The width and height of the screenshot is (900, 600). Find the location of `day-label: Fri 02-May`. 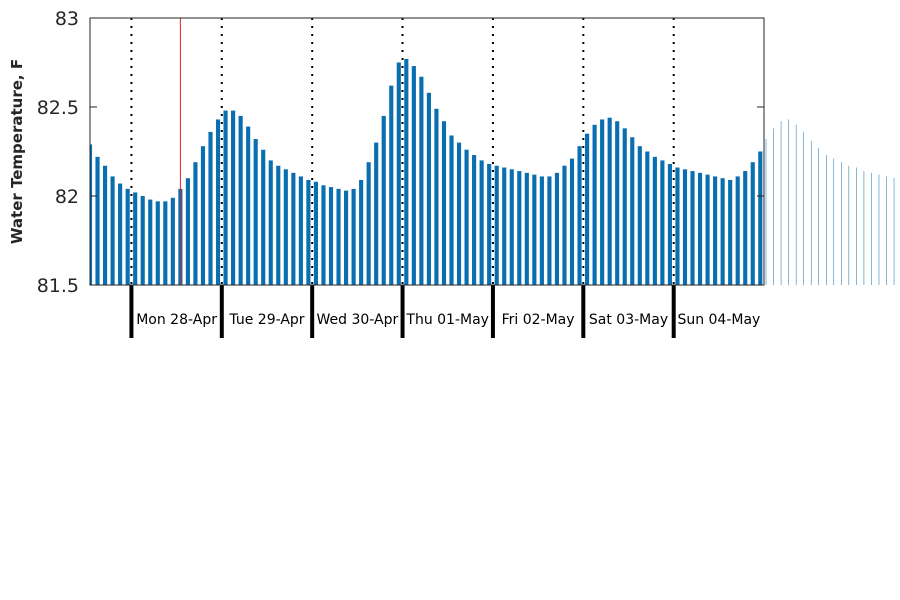

day-label: Fri 02-May is located at coordinates (538, 320).